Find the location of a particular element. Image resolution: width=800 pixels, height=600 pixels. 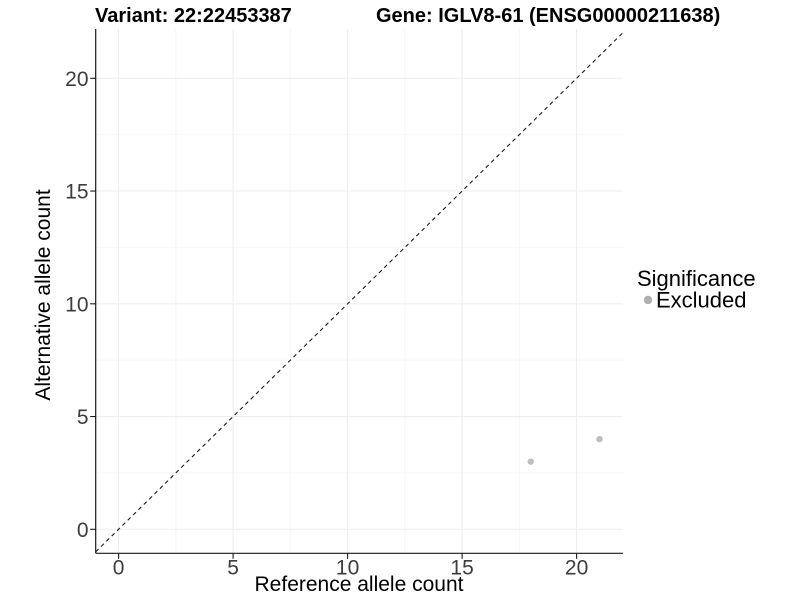

plot-title-variant: Variant: 22:22453387 is located at coordinates (193, 16).